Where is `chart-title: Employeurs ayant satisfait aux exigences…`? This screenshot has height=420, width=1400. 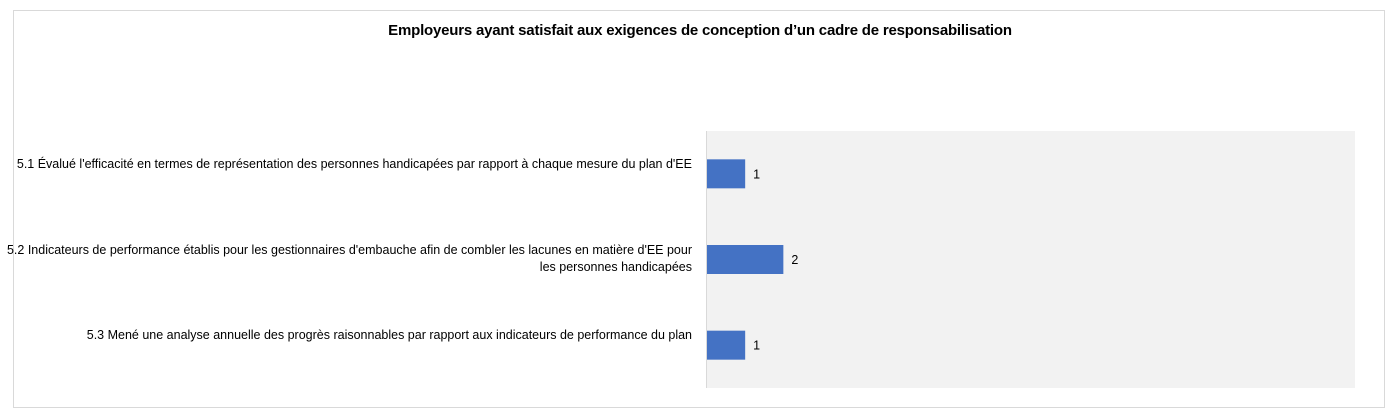
chart-title: Employeurs ayant satisfait aux exigences… is located at coordinates (700, 30).